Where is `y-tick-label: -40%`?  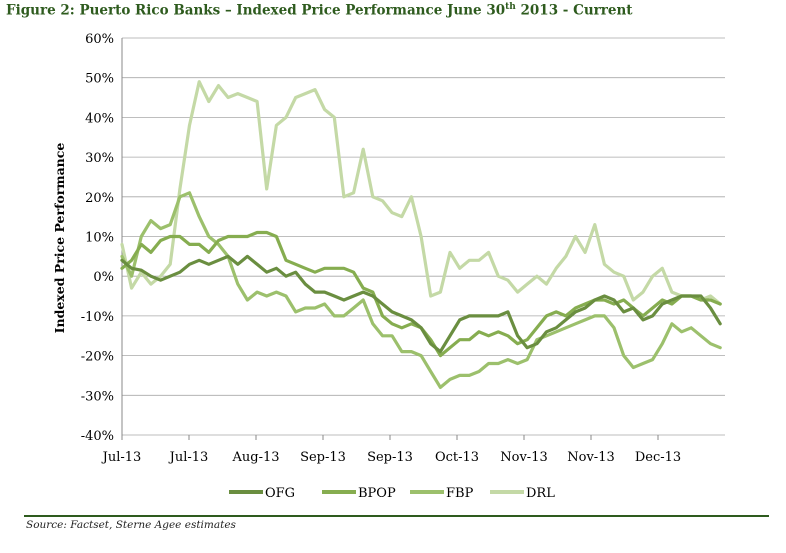
y-tick-label: -40% is located at coordinates (97, 436).